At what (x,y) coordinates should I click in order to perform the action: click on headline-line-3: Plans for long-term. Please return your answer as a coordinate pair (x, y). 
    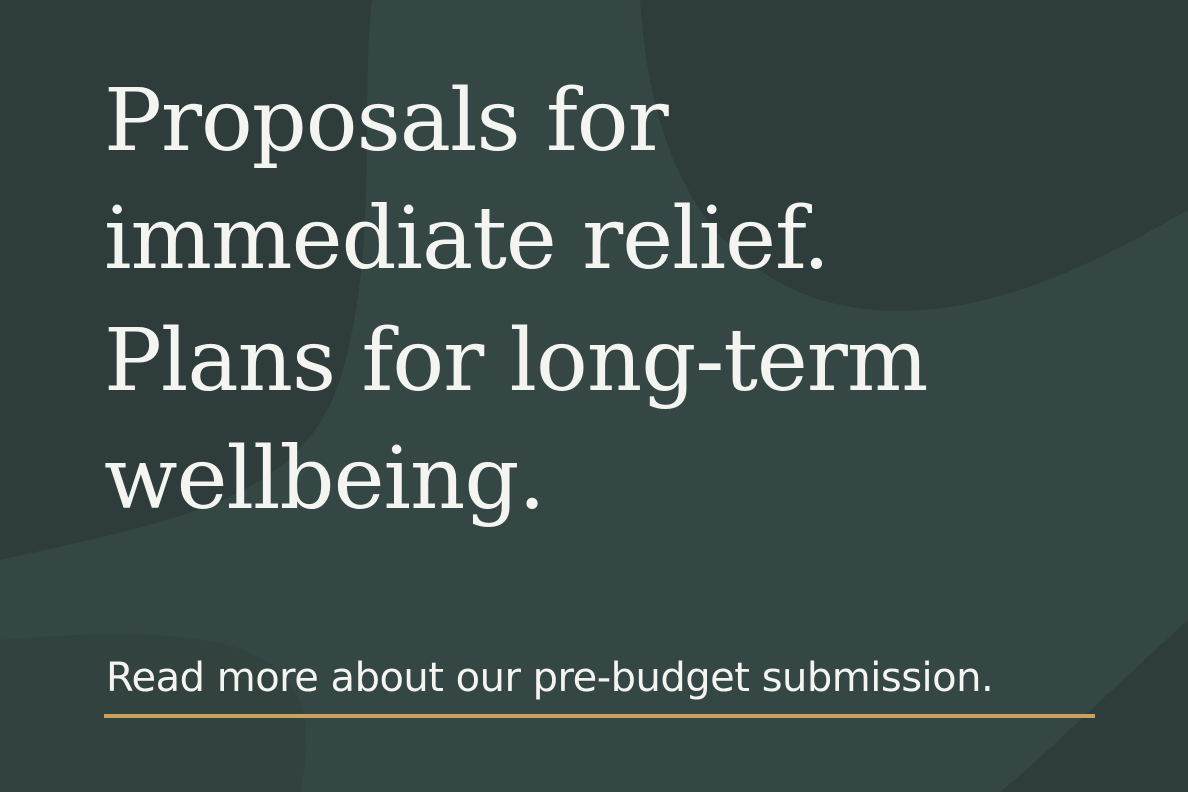
    Looking at the image, I should click on (516, 361).